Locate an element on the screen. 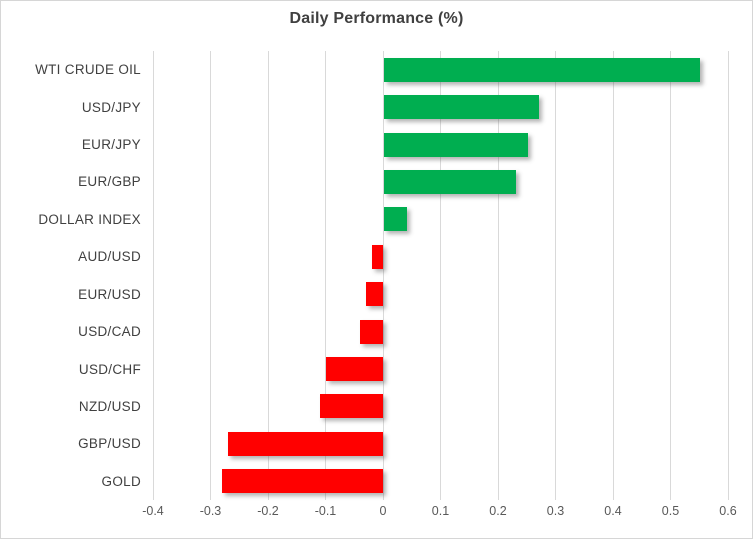 This screenshot has width=753, height=539. bar-usd-jpy is located at coordinates (462, 107).